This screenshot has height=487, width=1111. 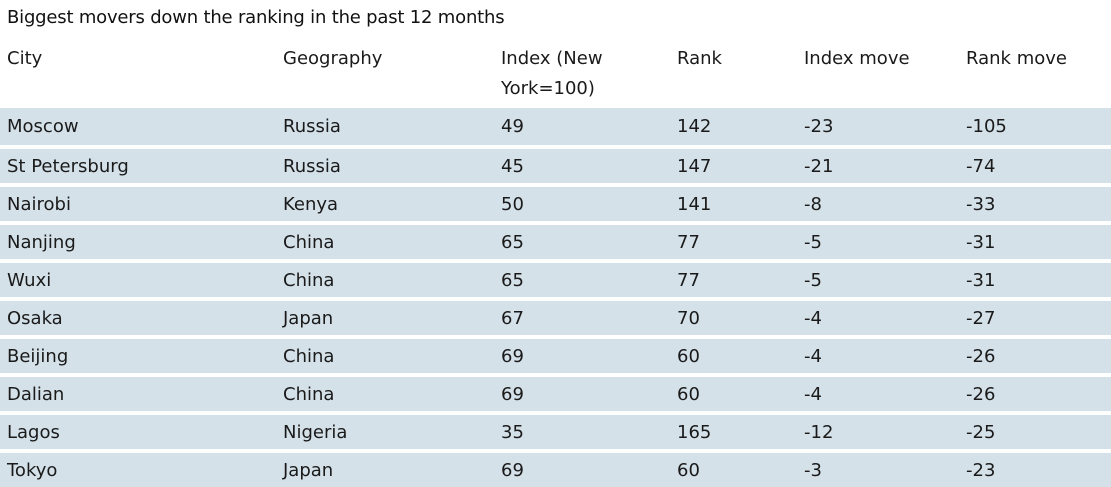 I want to click on table-row: St Petersburg Russia 45 147 -21 -74, so click(x=555, y=165).